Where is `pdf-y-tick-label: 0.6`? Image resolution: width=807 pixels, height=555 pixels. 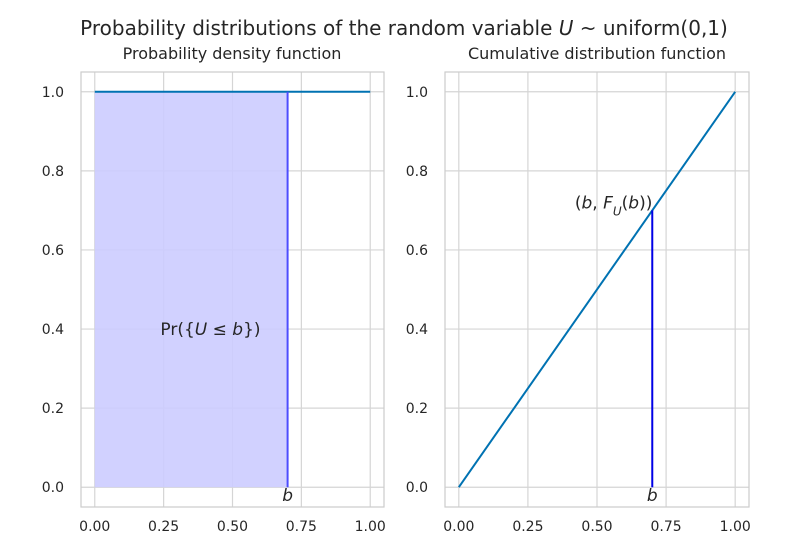
pdf-y-tick-label: 0.6 is located at coordinates (53, 251).